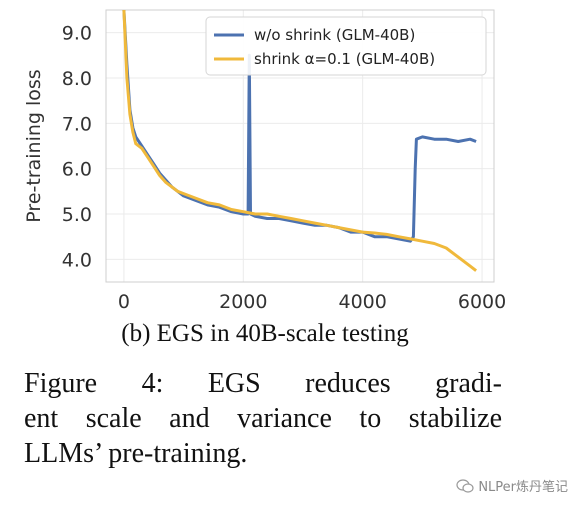 Image resolution: width=578 pixels, height=508 pixels. What do you see at coordinates (362, 302) in the screenshot?
I see `x-tick-label: 4000` at bounding box center [362, 302].